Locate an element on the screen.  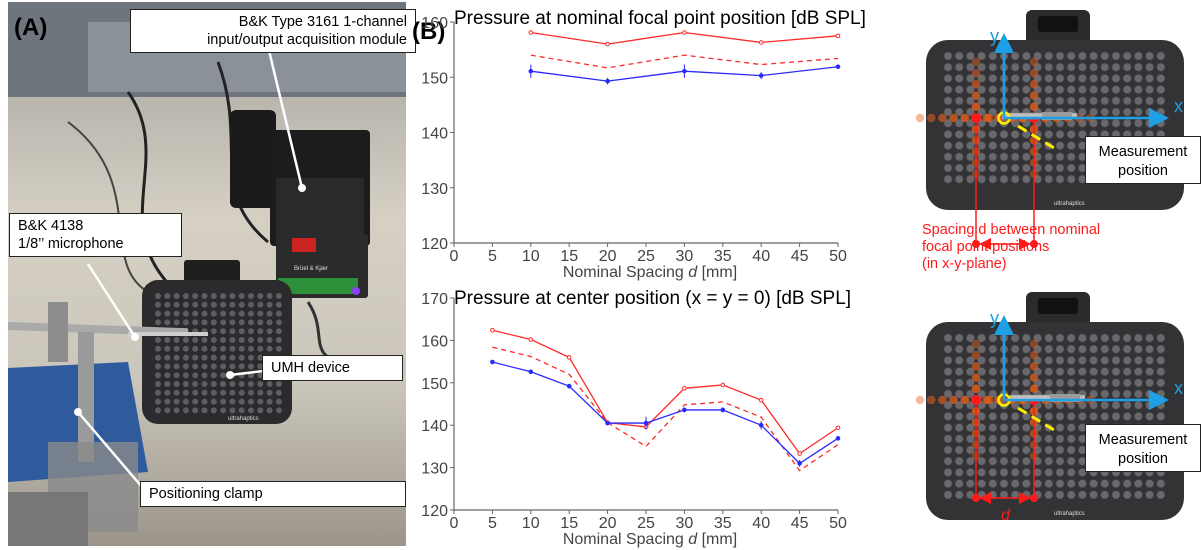
umh-logo-text: ultrahaptics is located at coordinates (243, 419).